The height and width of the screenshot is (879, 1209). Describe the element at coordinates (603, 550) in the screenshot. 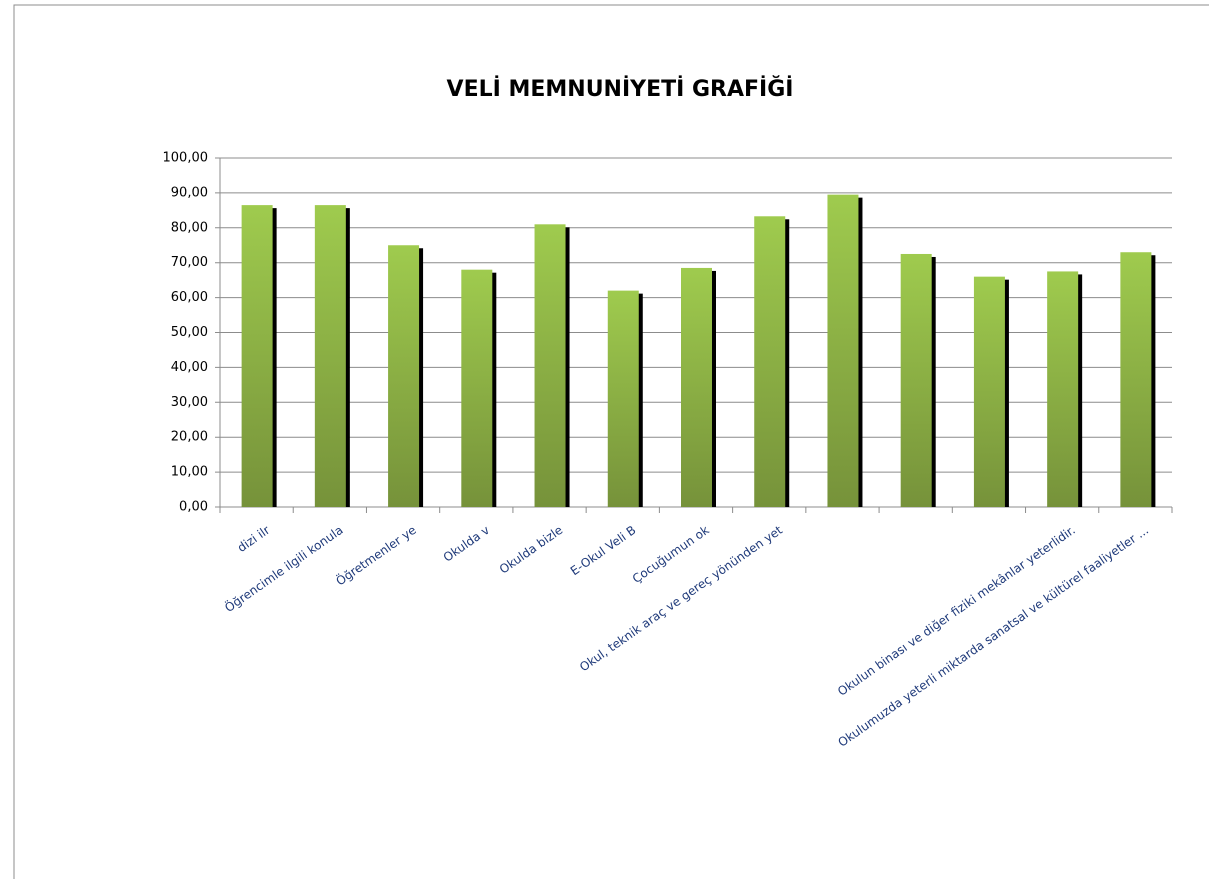

I see `x-tick-label: E-Okul Veli B` at that location.